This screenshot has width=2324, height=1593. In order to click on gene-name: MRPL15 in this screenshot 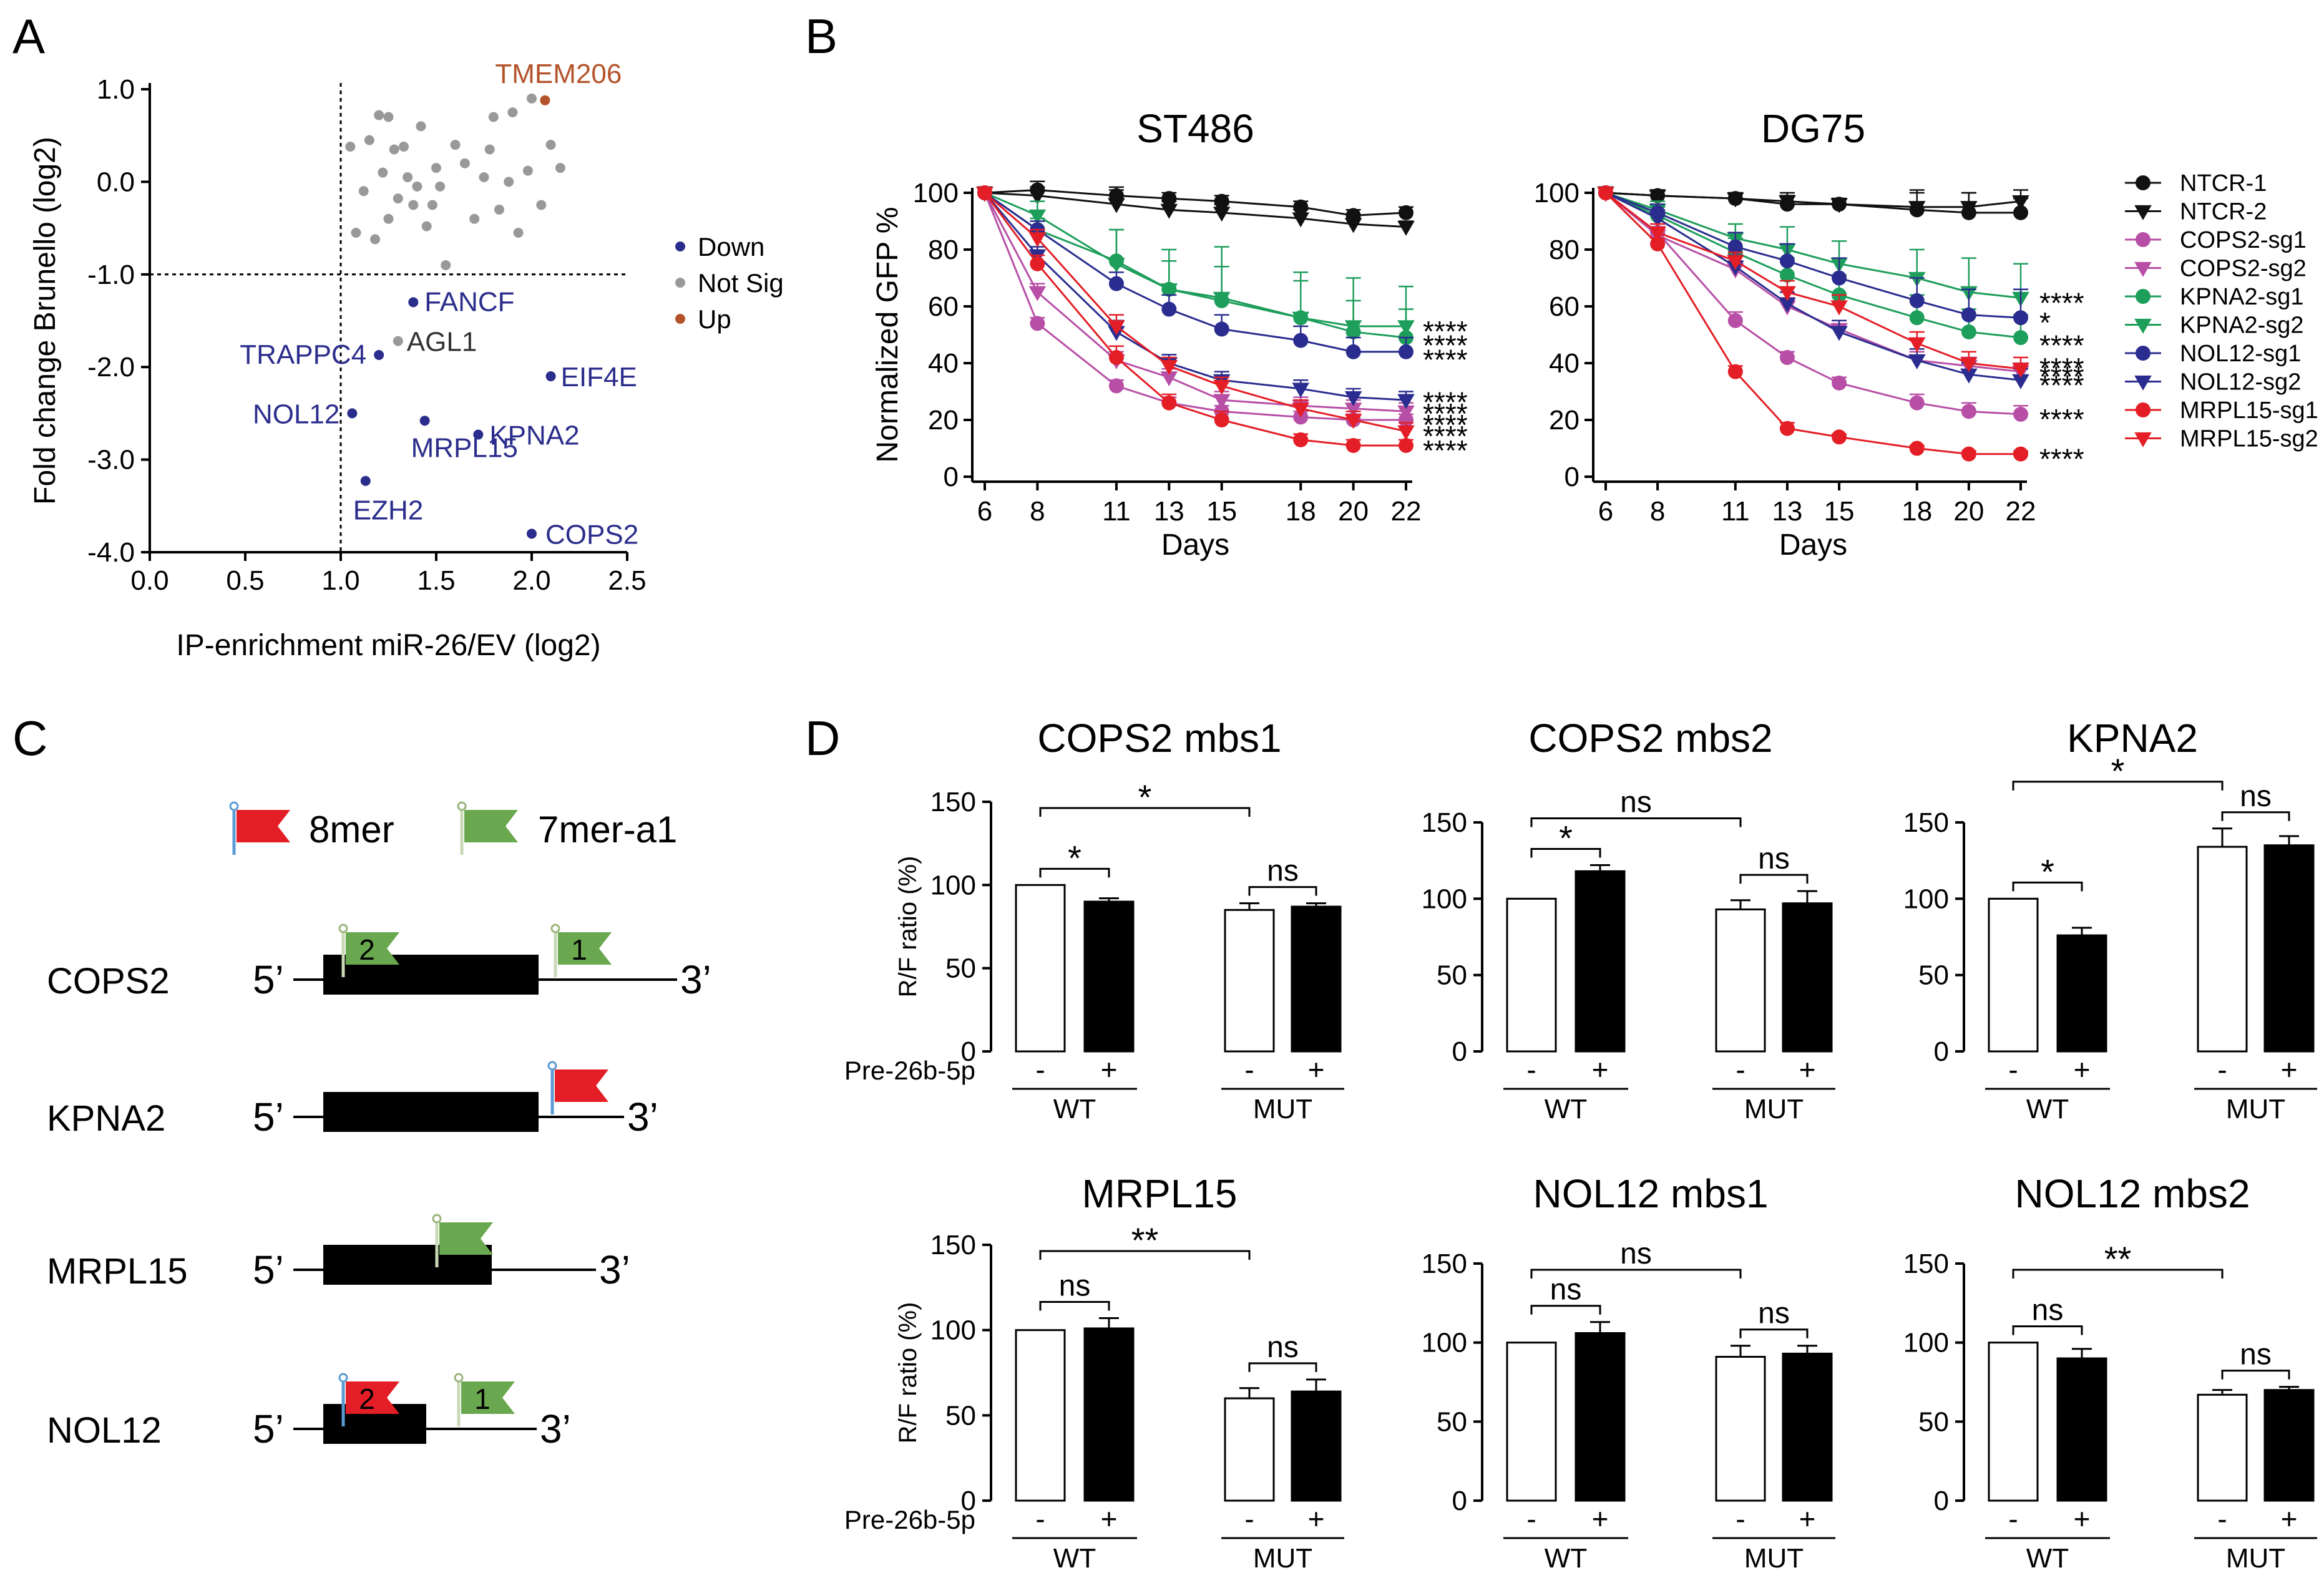, I will do `click(117, 1271)`.